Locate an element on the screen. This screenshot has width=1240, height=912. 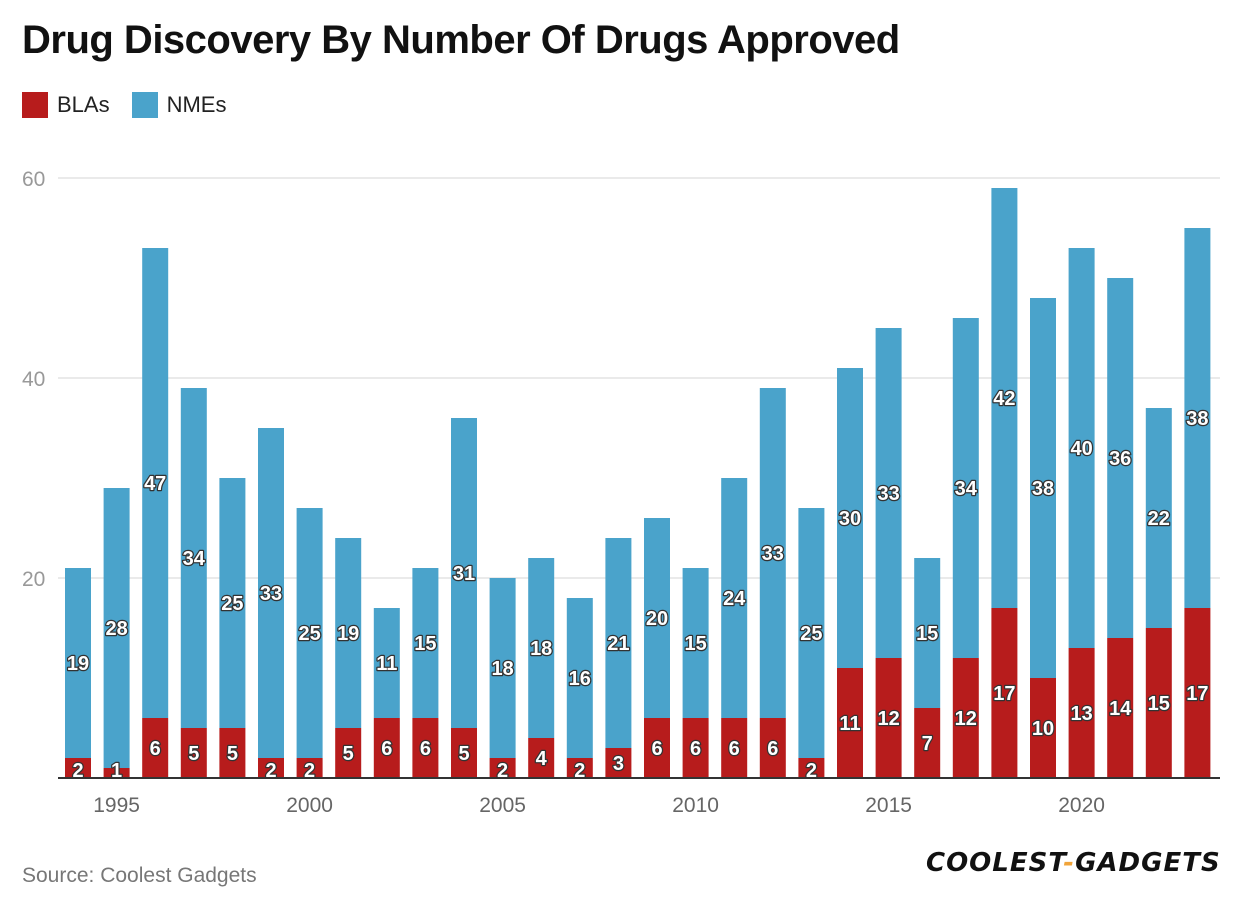
data-label-blas-2005: 2 is located at coordinates (502, 771).